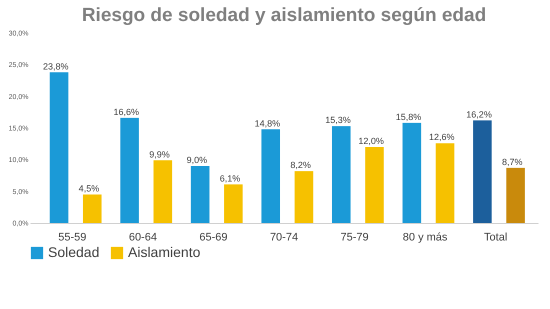 Image resolution: width=550 pixels, height=309 pixels. What do you see at coordinates (213, 238) in the screenshot?
I see `x-tick-label: 65-69` at bounding box center [213, 238].